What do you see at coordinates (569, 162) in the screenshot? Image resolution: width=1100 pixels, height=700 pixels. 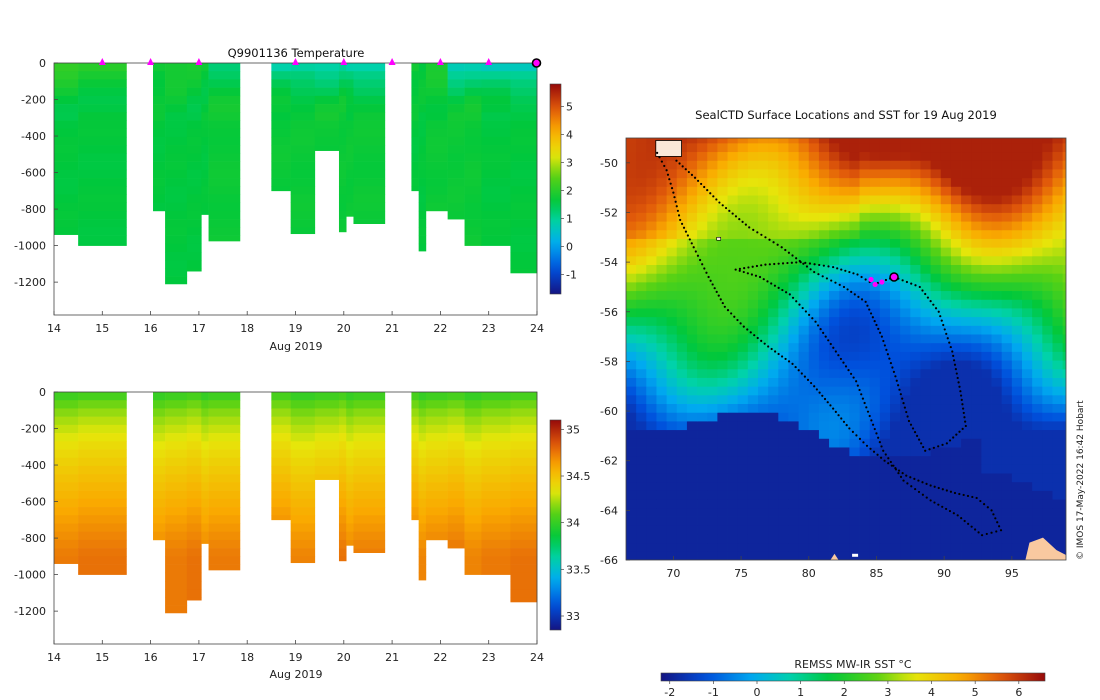 I see `colorbar-tick-label: 3` at bounding box center [569, 162].